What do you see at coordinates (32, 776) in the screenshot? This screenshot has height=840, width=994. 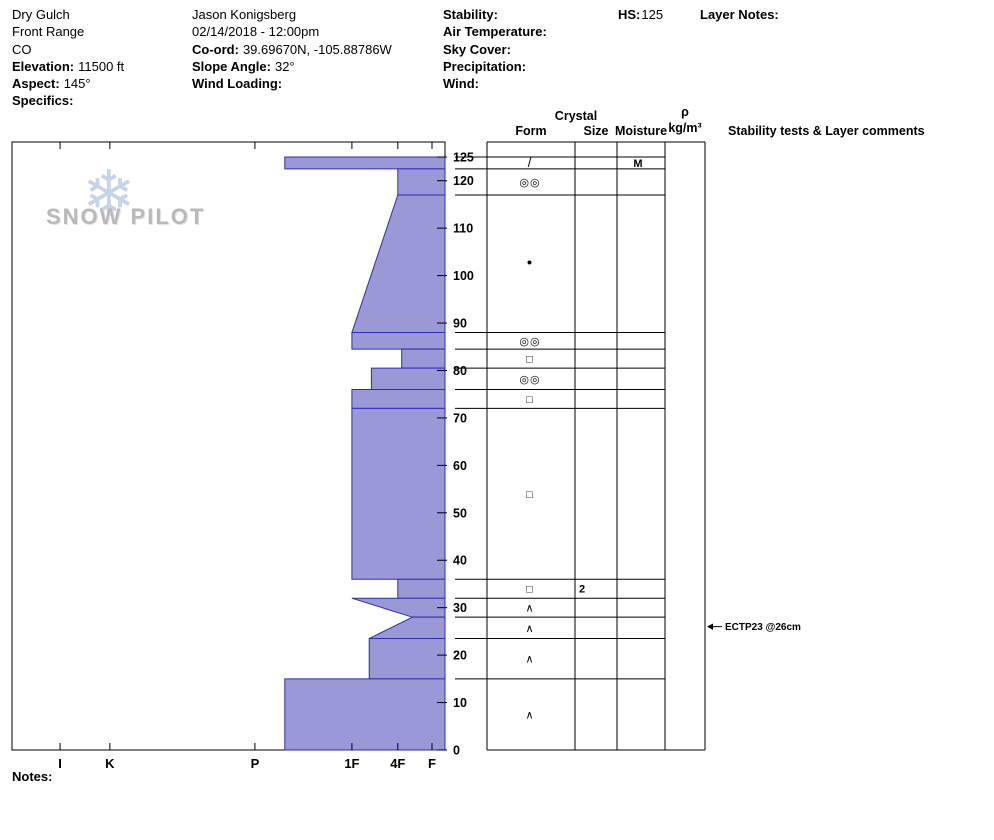 I see `notes-label: Notes:` at bounding box center [32, 776].